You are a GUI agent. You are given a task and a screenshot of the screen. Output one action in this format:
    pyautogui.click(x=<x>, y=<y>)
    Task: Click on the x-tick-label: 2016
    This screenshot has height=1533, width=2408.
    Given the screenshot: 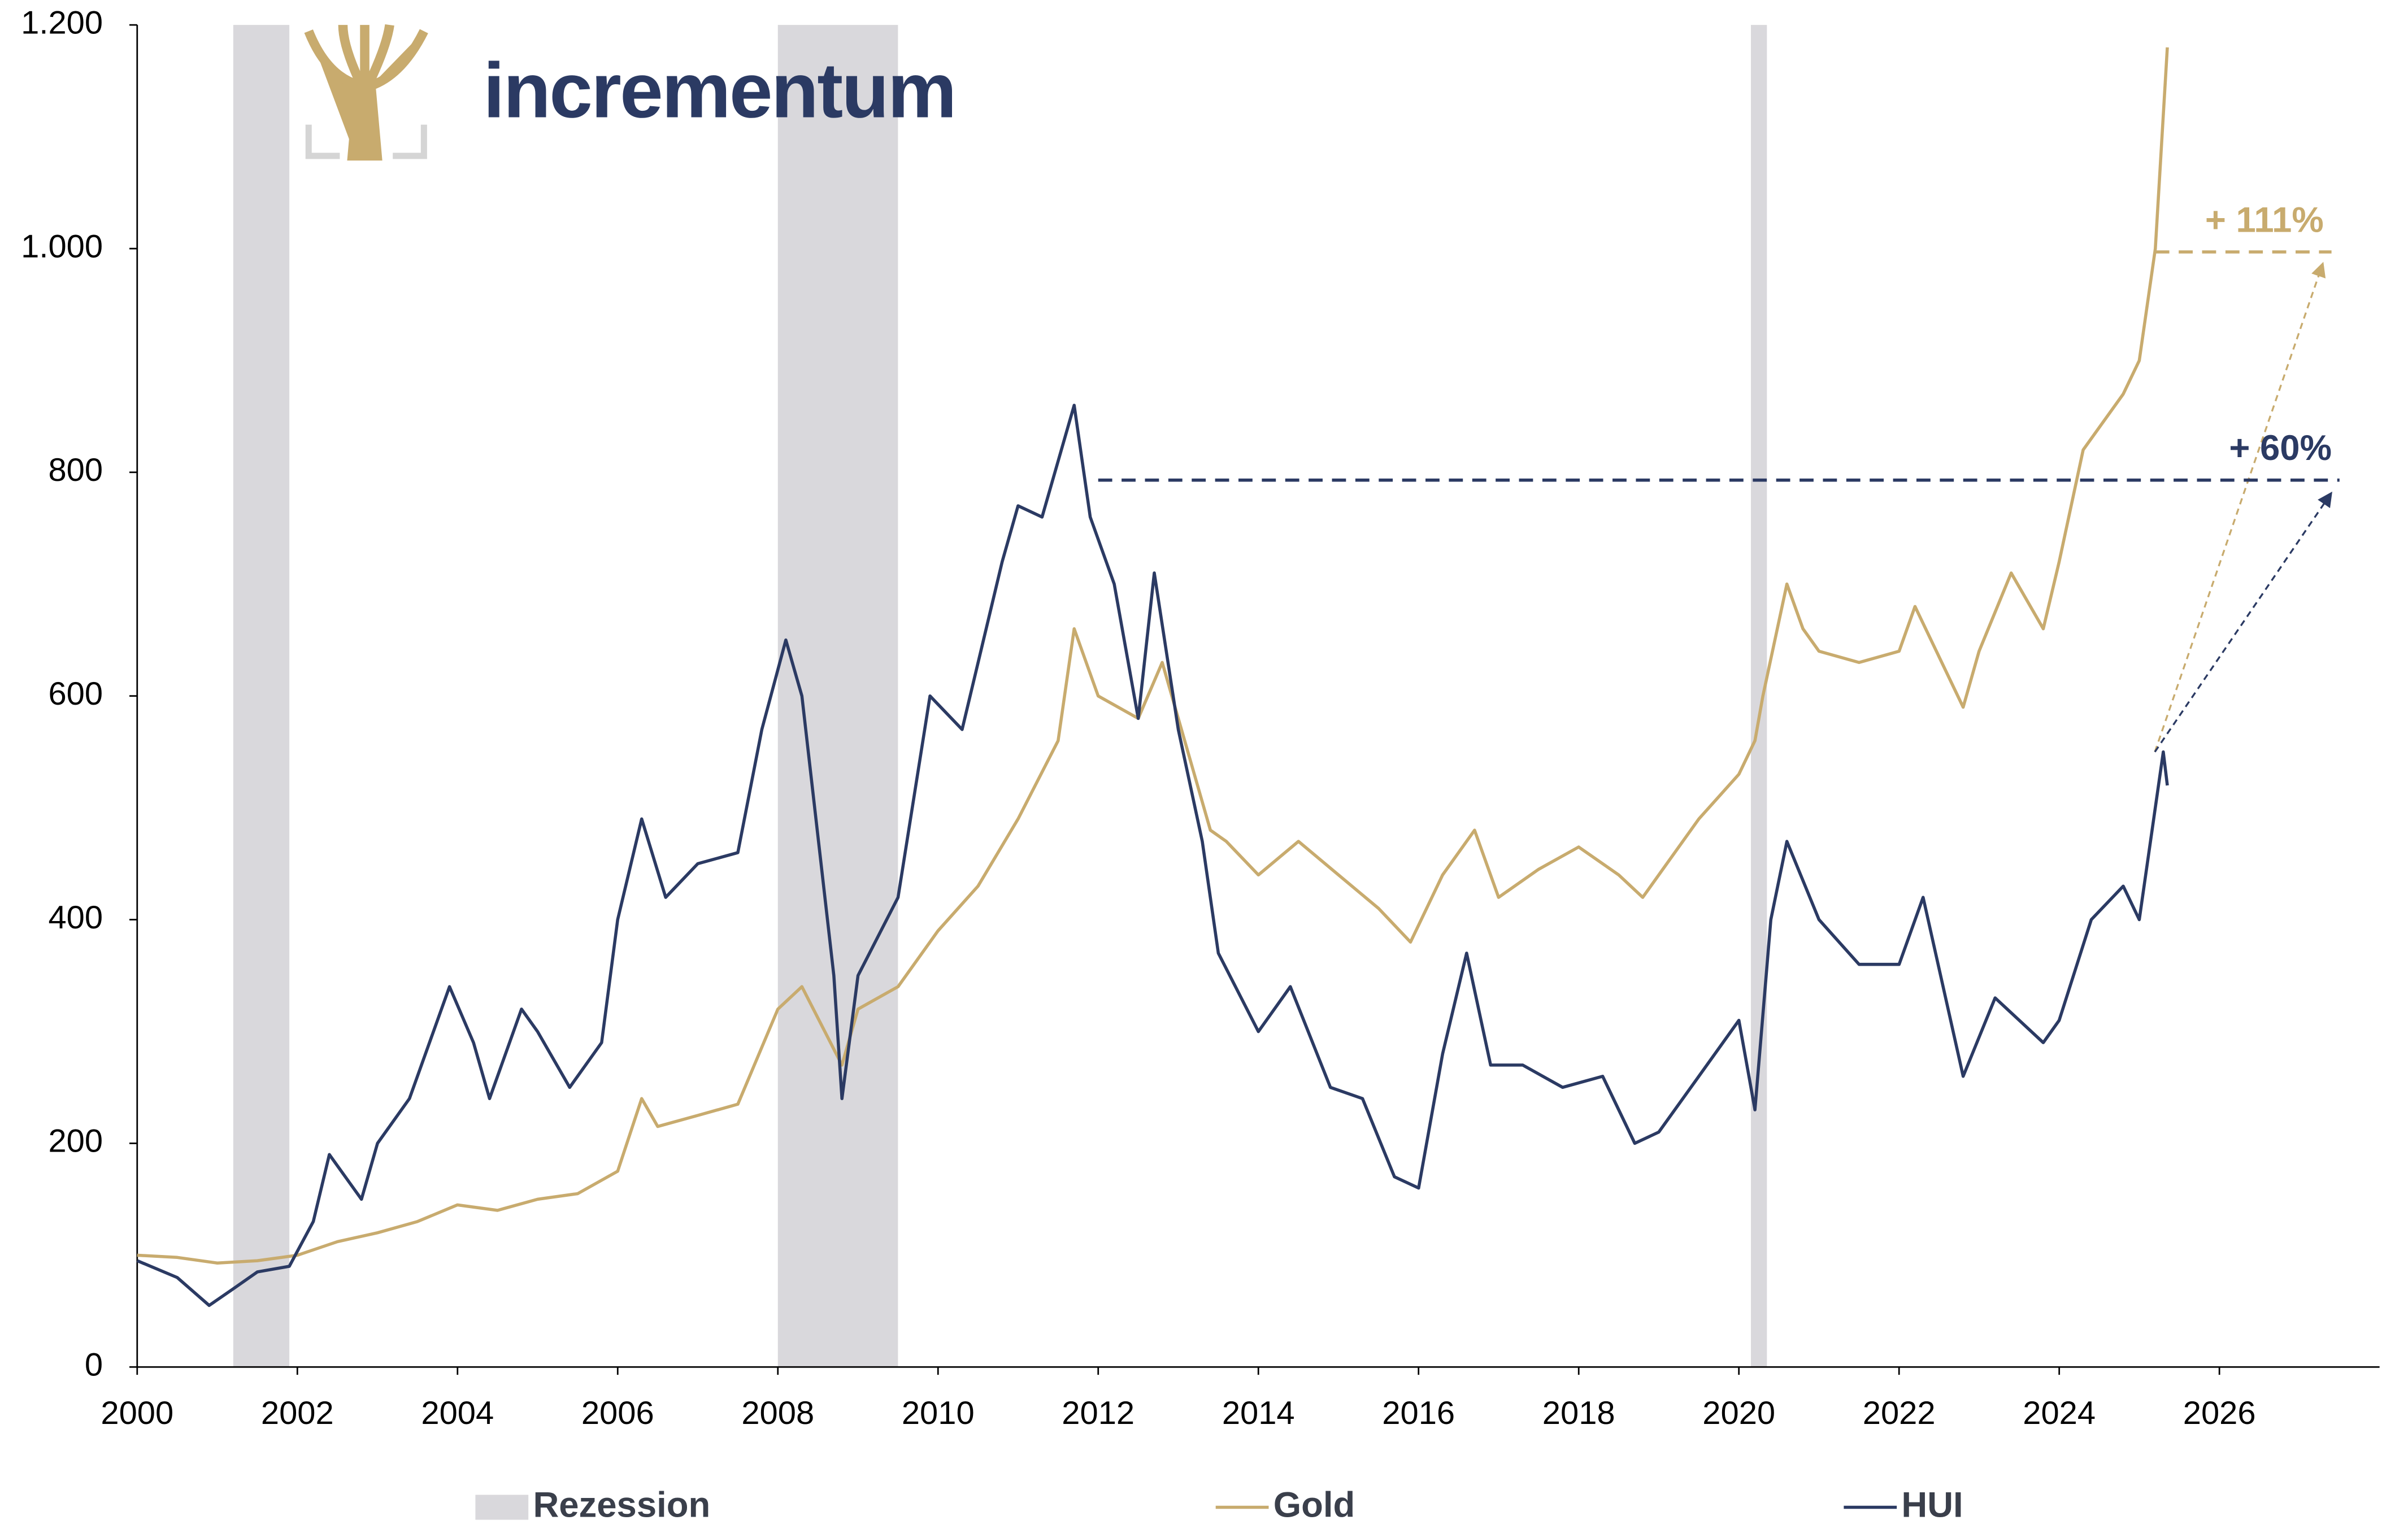 What is the action you would take?
    pyautogui.click(x=1418, y=1413)
    